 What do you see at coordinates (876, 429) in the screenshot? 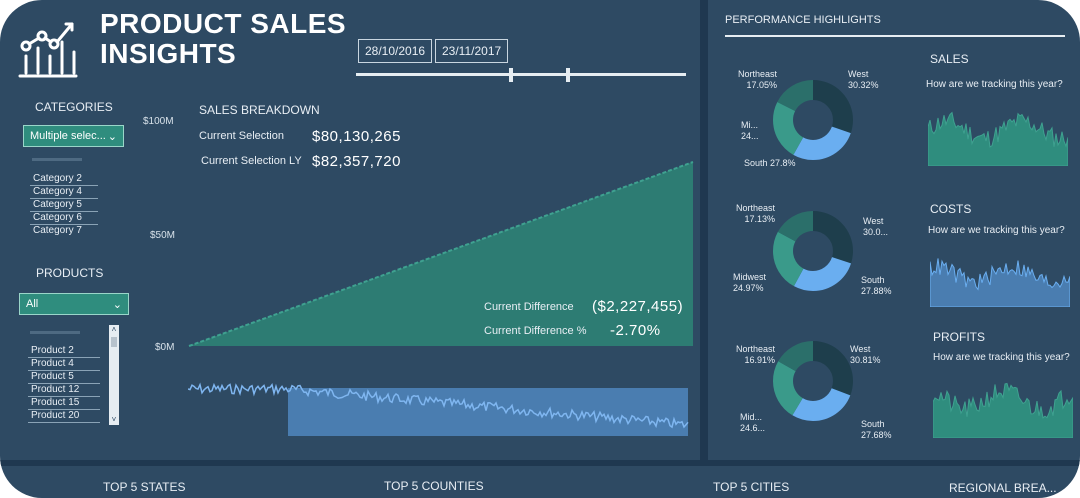
I see `donut-label-south: South 27.68%` at bounding box center [876, 429].